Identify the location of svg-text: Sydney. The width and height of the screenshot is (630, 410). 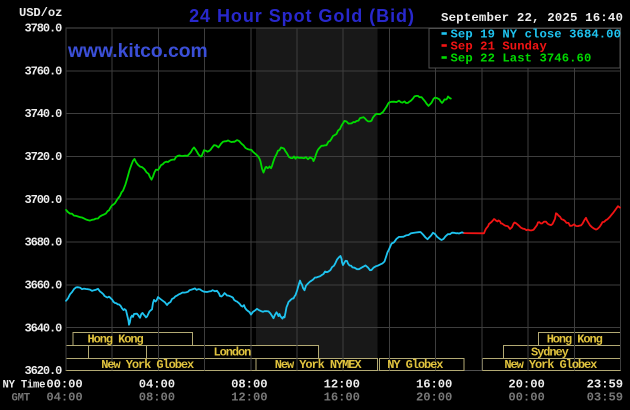
(550, 353).